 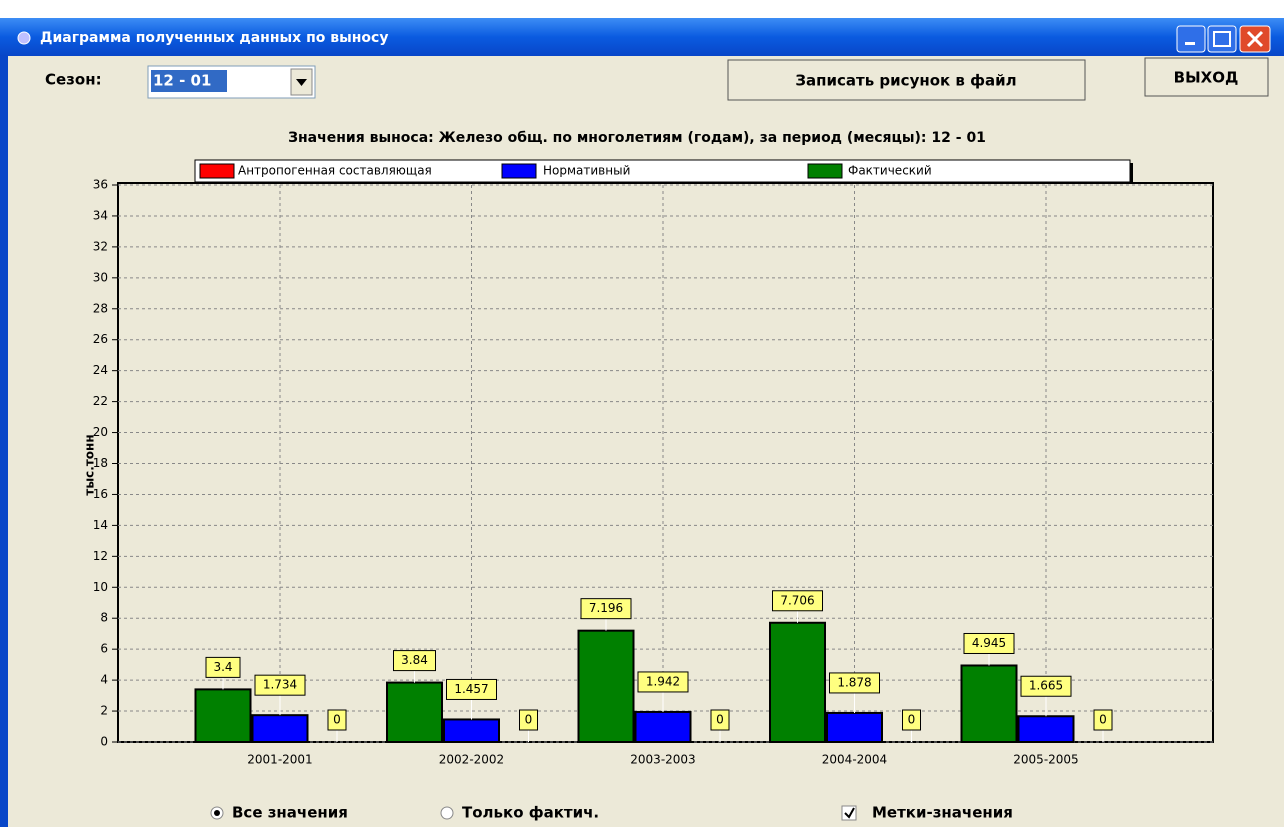 I want to click on value-label: 3.84, so click(x=414, y=660).